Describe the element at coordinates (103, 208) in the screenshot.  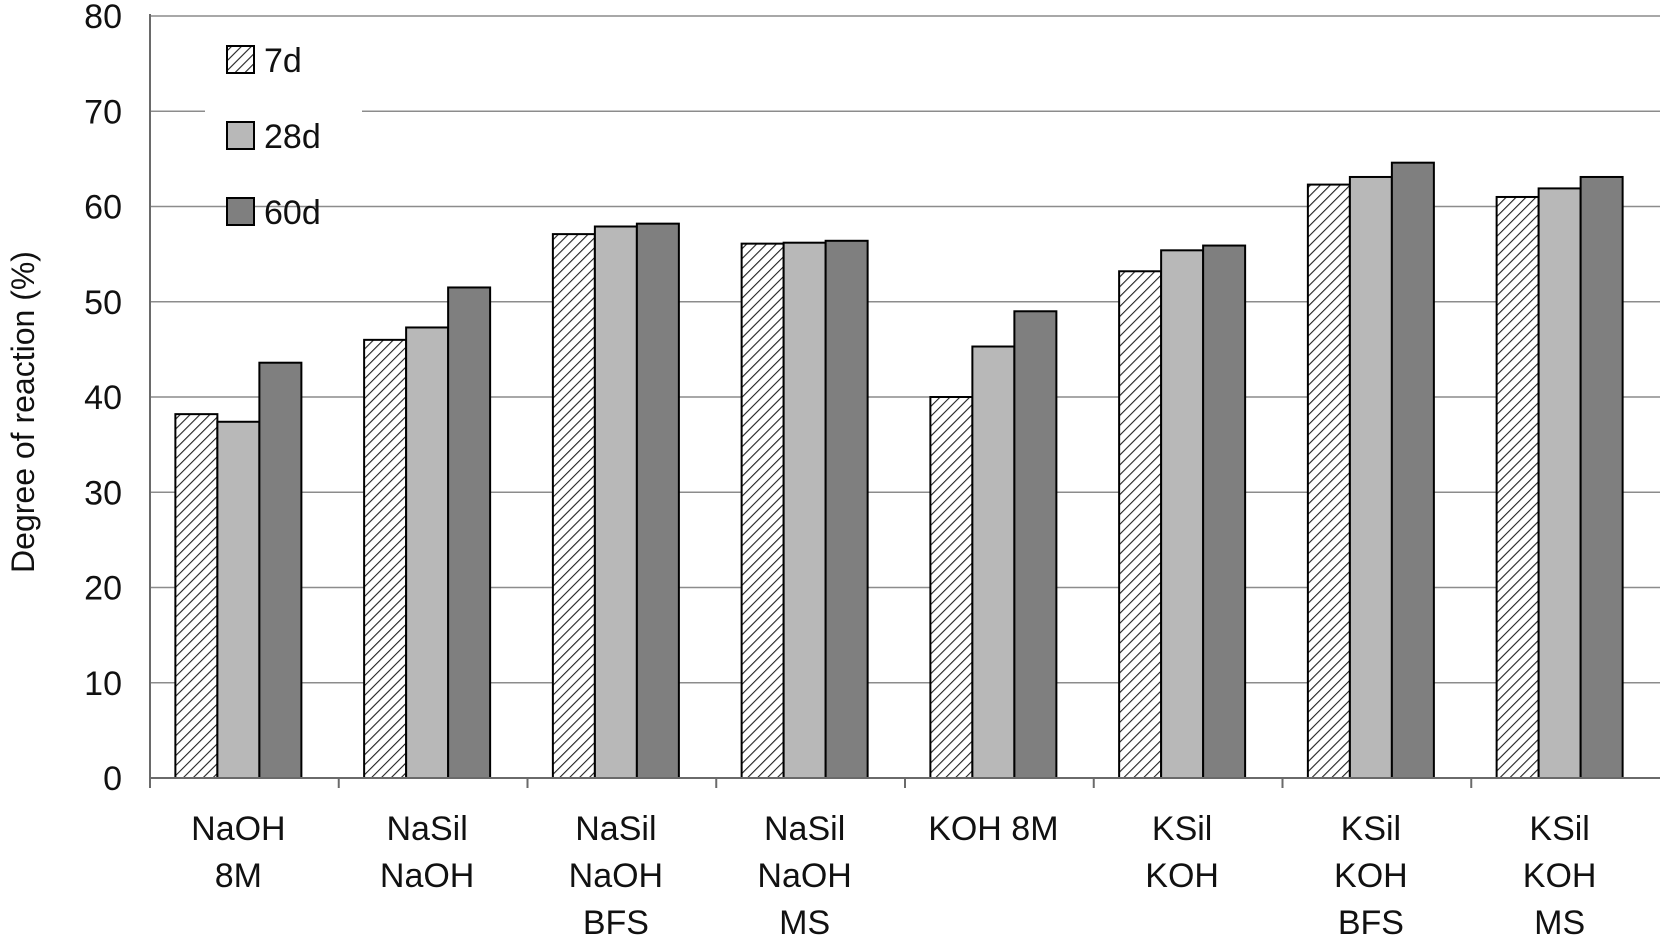
I see `y-tick-label: 60` at that location.